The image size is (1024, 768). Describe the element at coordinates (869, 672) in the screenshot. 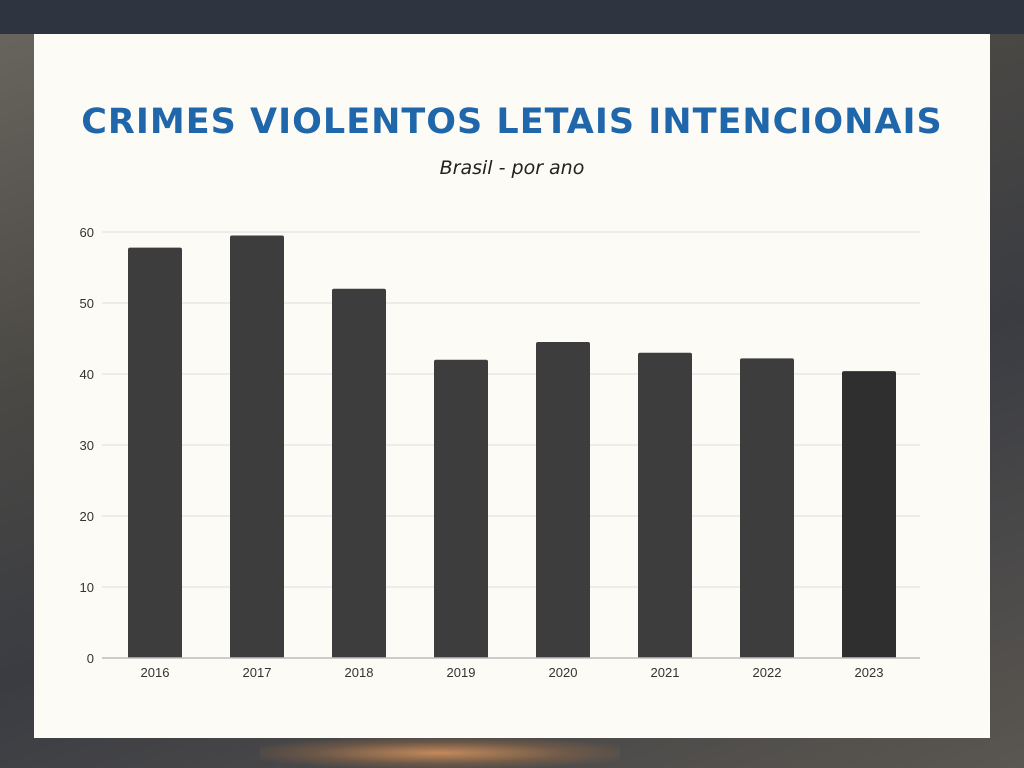

I see `x-tick-label: 2023` at that location.